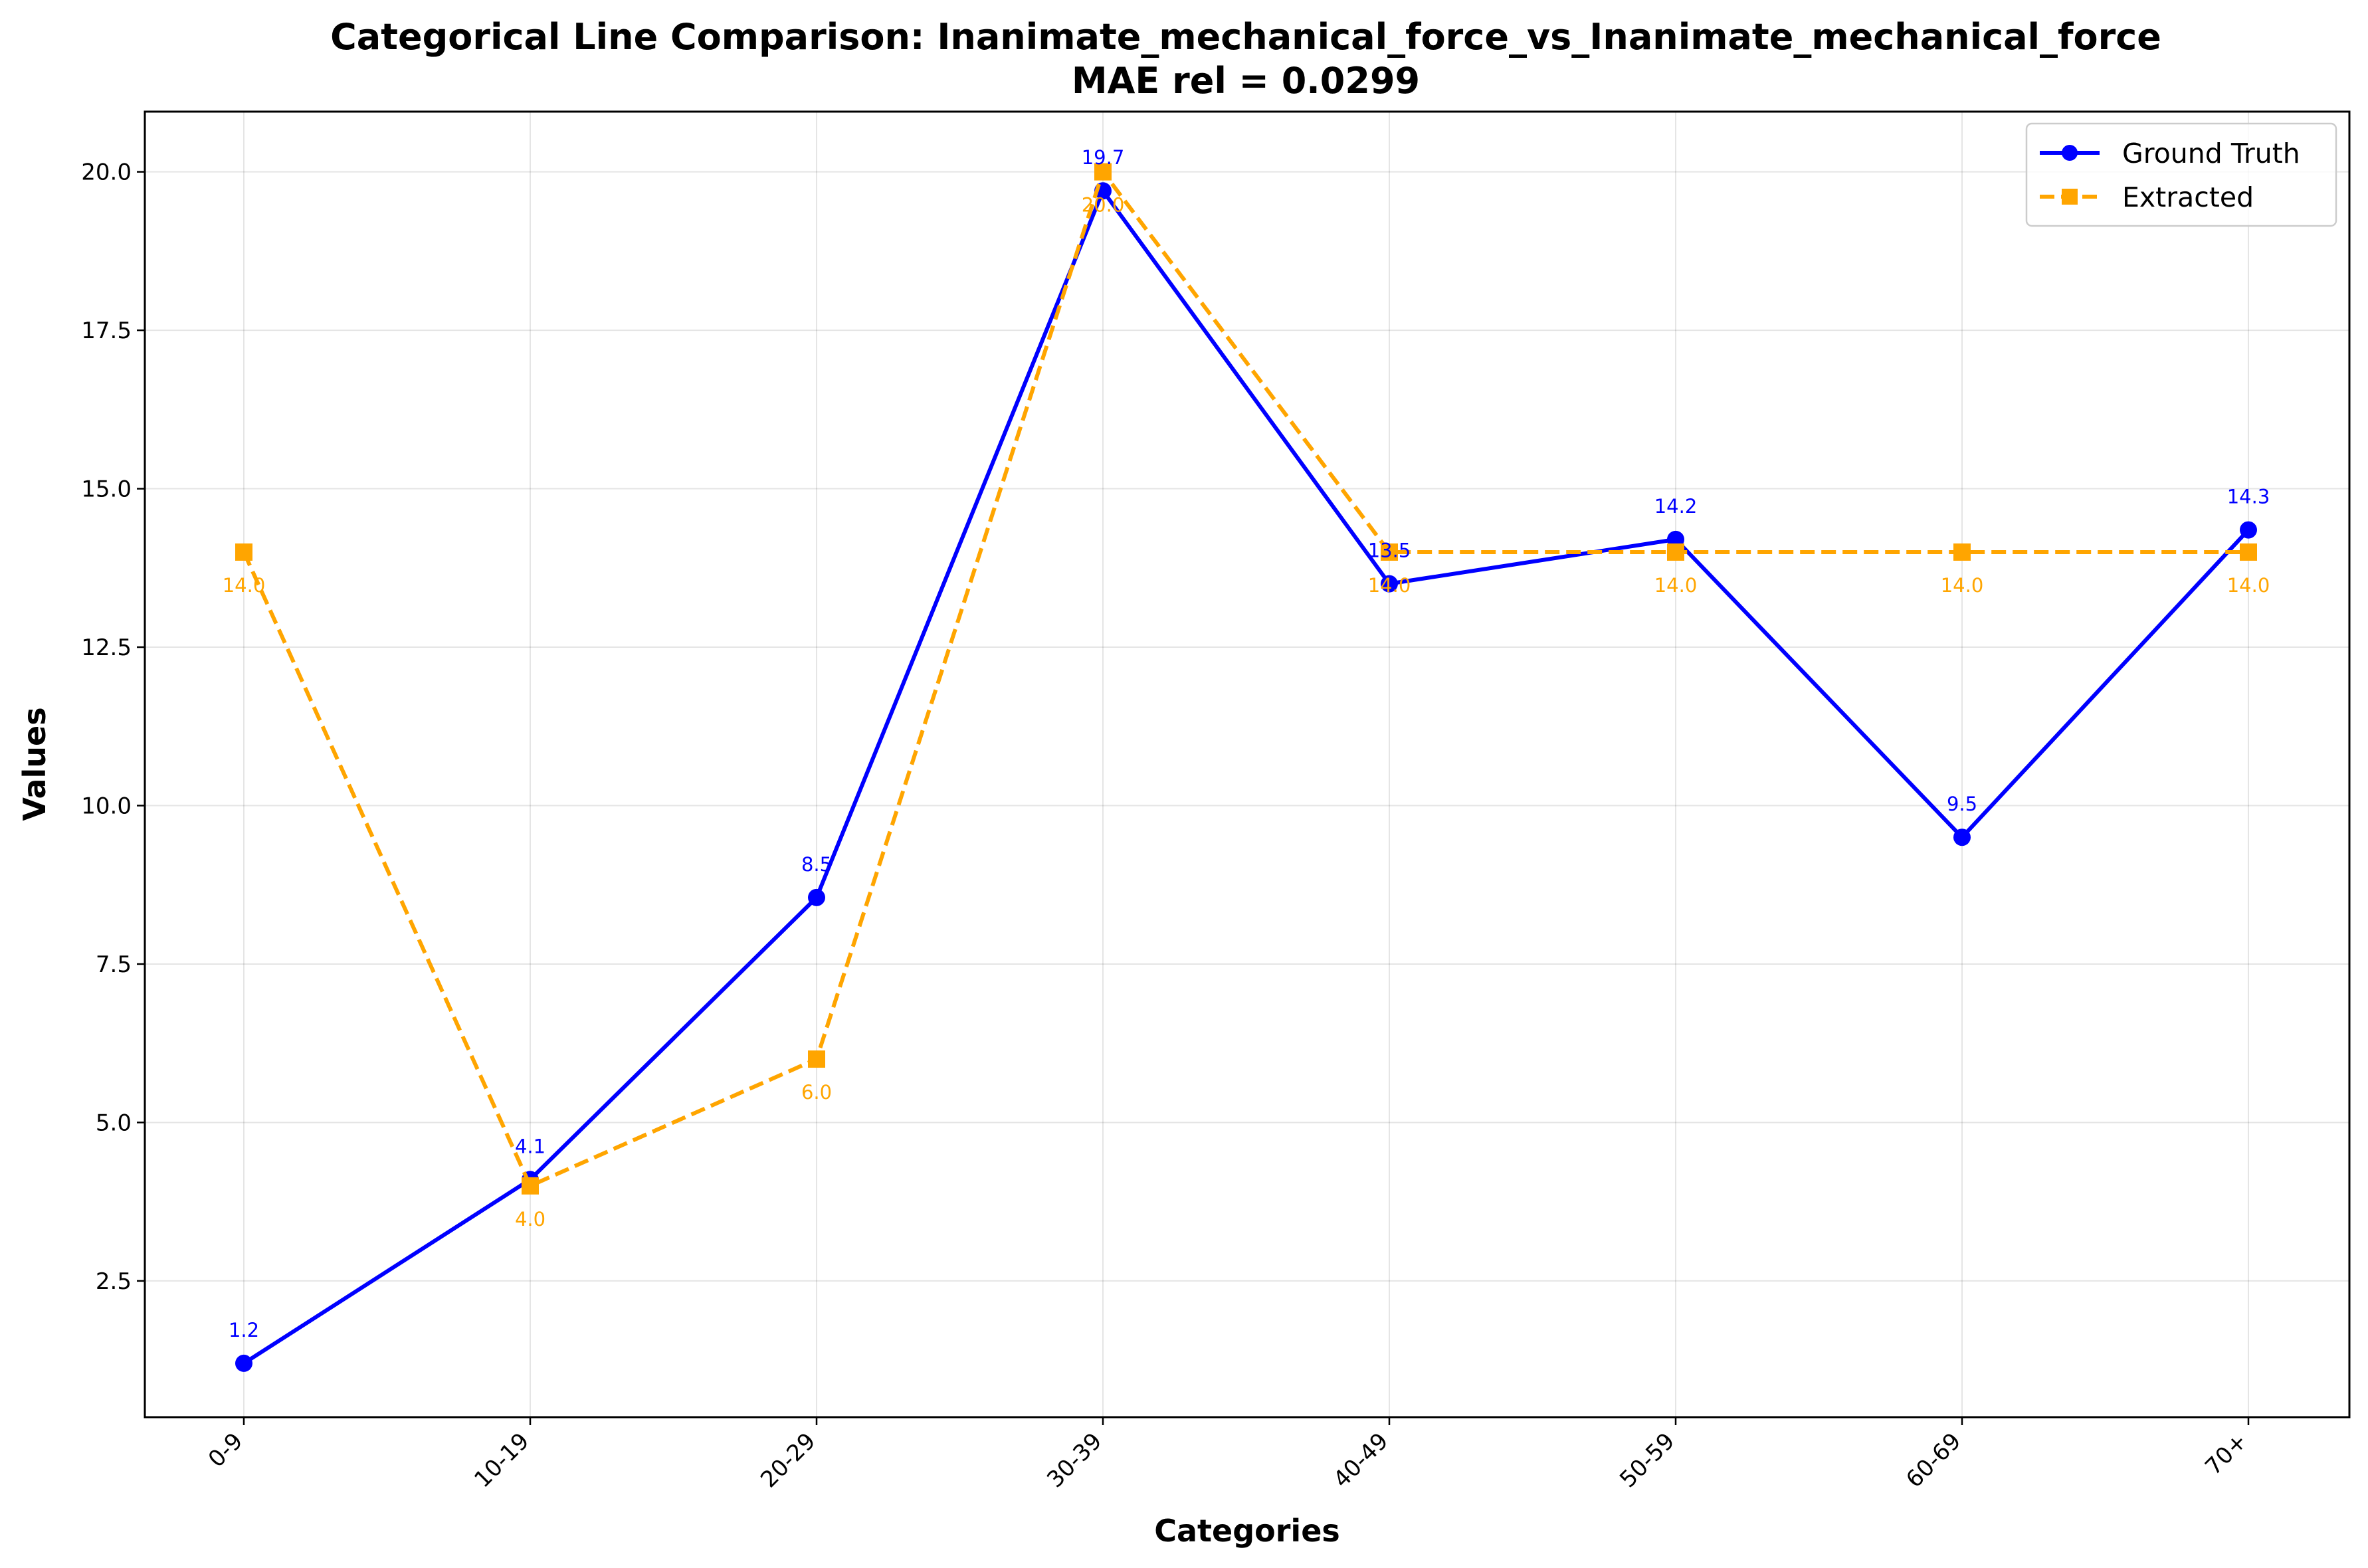 Image resolution: width=2368 pixels, height=1568 pixels. Describe the element at coordinates (1676, 506) in the screenshot. I see `data-label-ground-truth: 14.2` at that location.